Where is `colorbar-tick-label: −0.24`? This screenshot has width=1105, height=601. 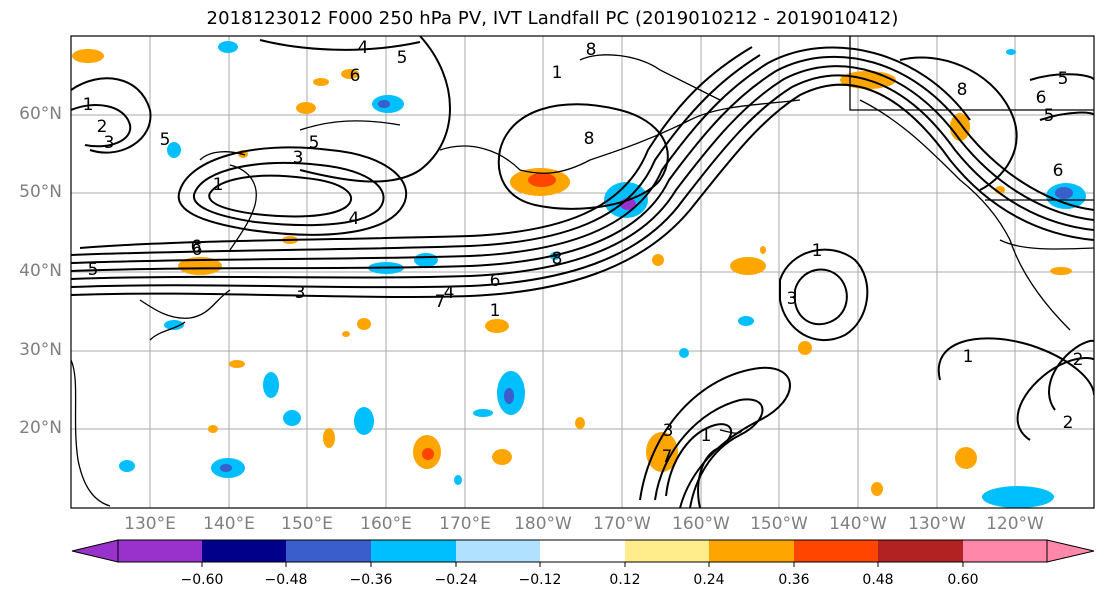 colorbar-tick-label: −0.24 is located at coordinates (456, 580).